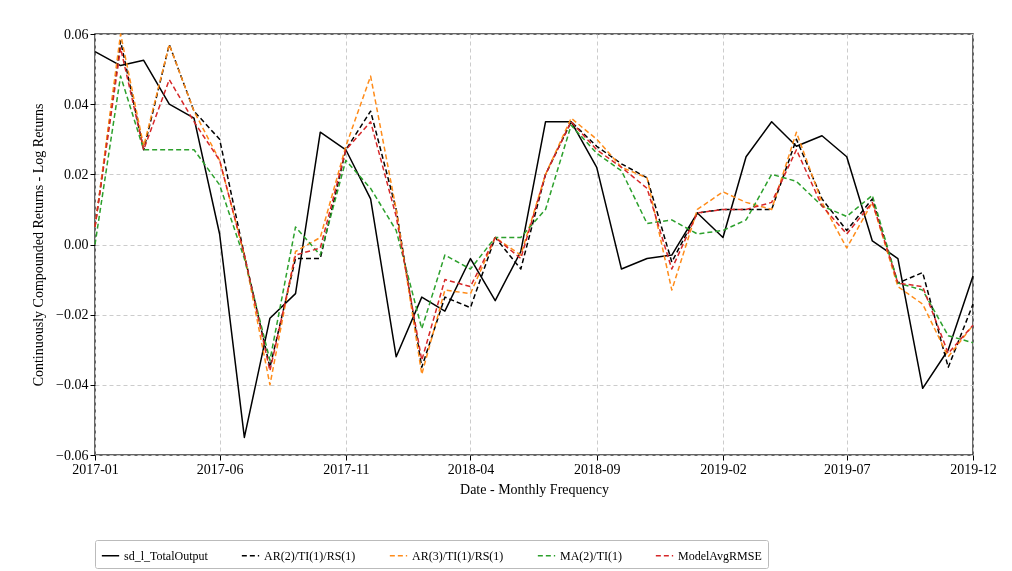 The width and height of the screenshot is (1012, 571). Describe the element at coordinates (95, 469) in the screenshot. I see `x-tick-label: 2017-01` at that location.